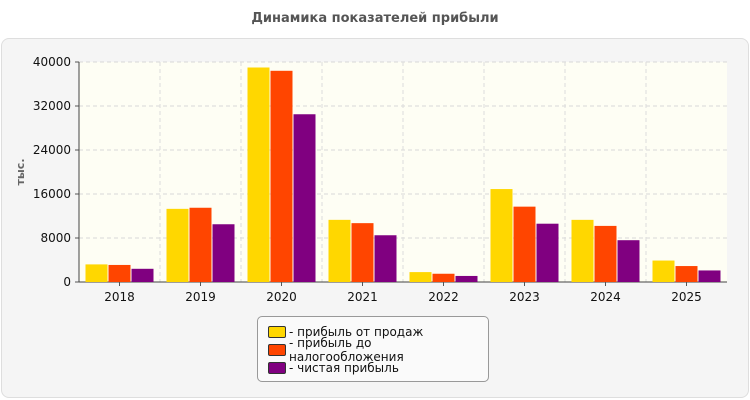 The height and width of the screenshot is (400, 750). What do you see at coordinates (119, 297) in the screenshot?
I see `x-tick-label: 2018` at bounding box center [119, 297].